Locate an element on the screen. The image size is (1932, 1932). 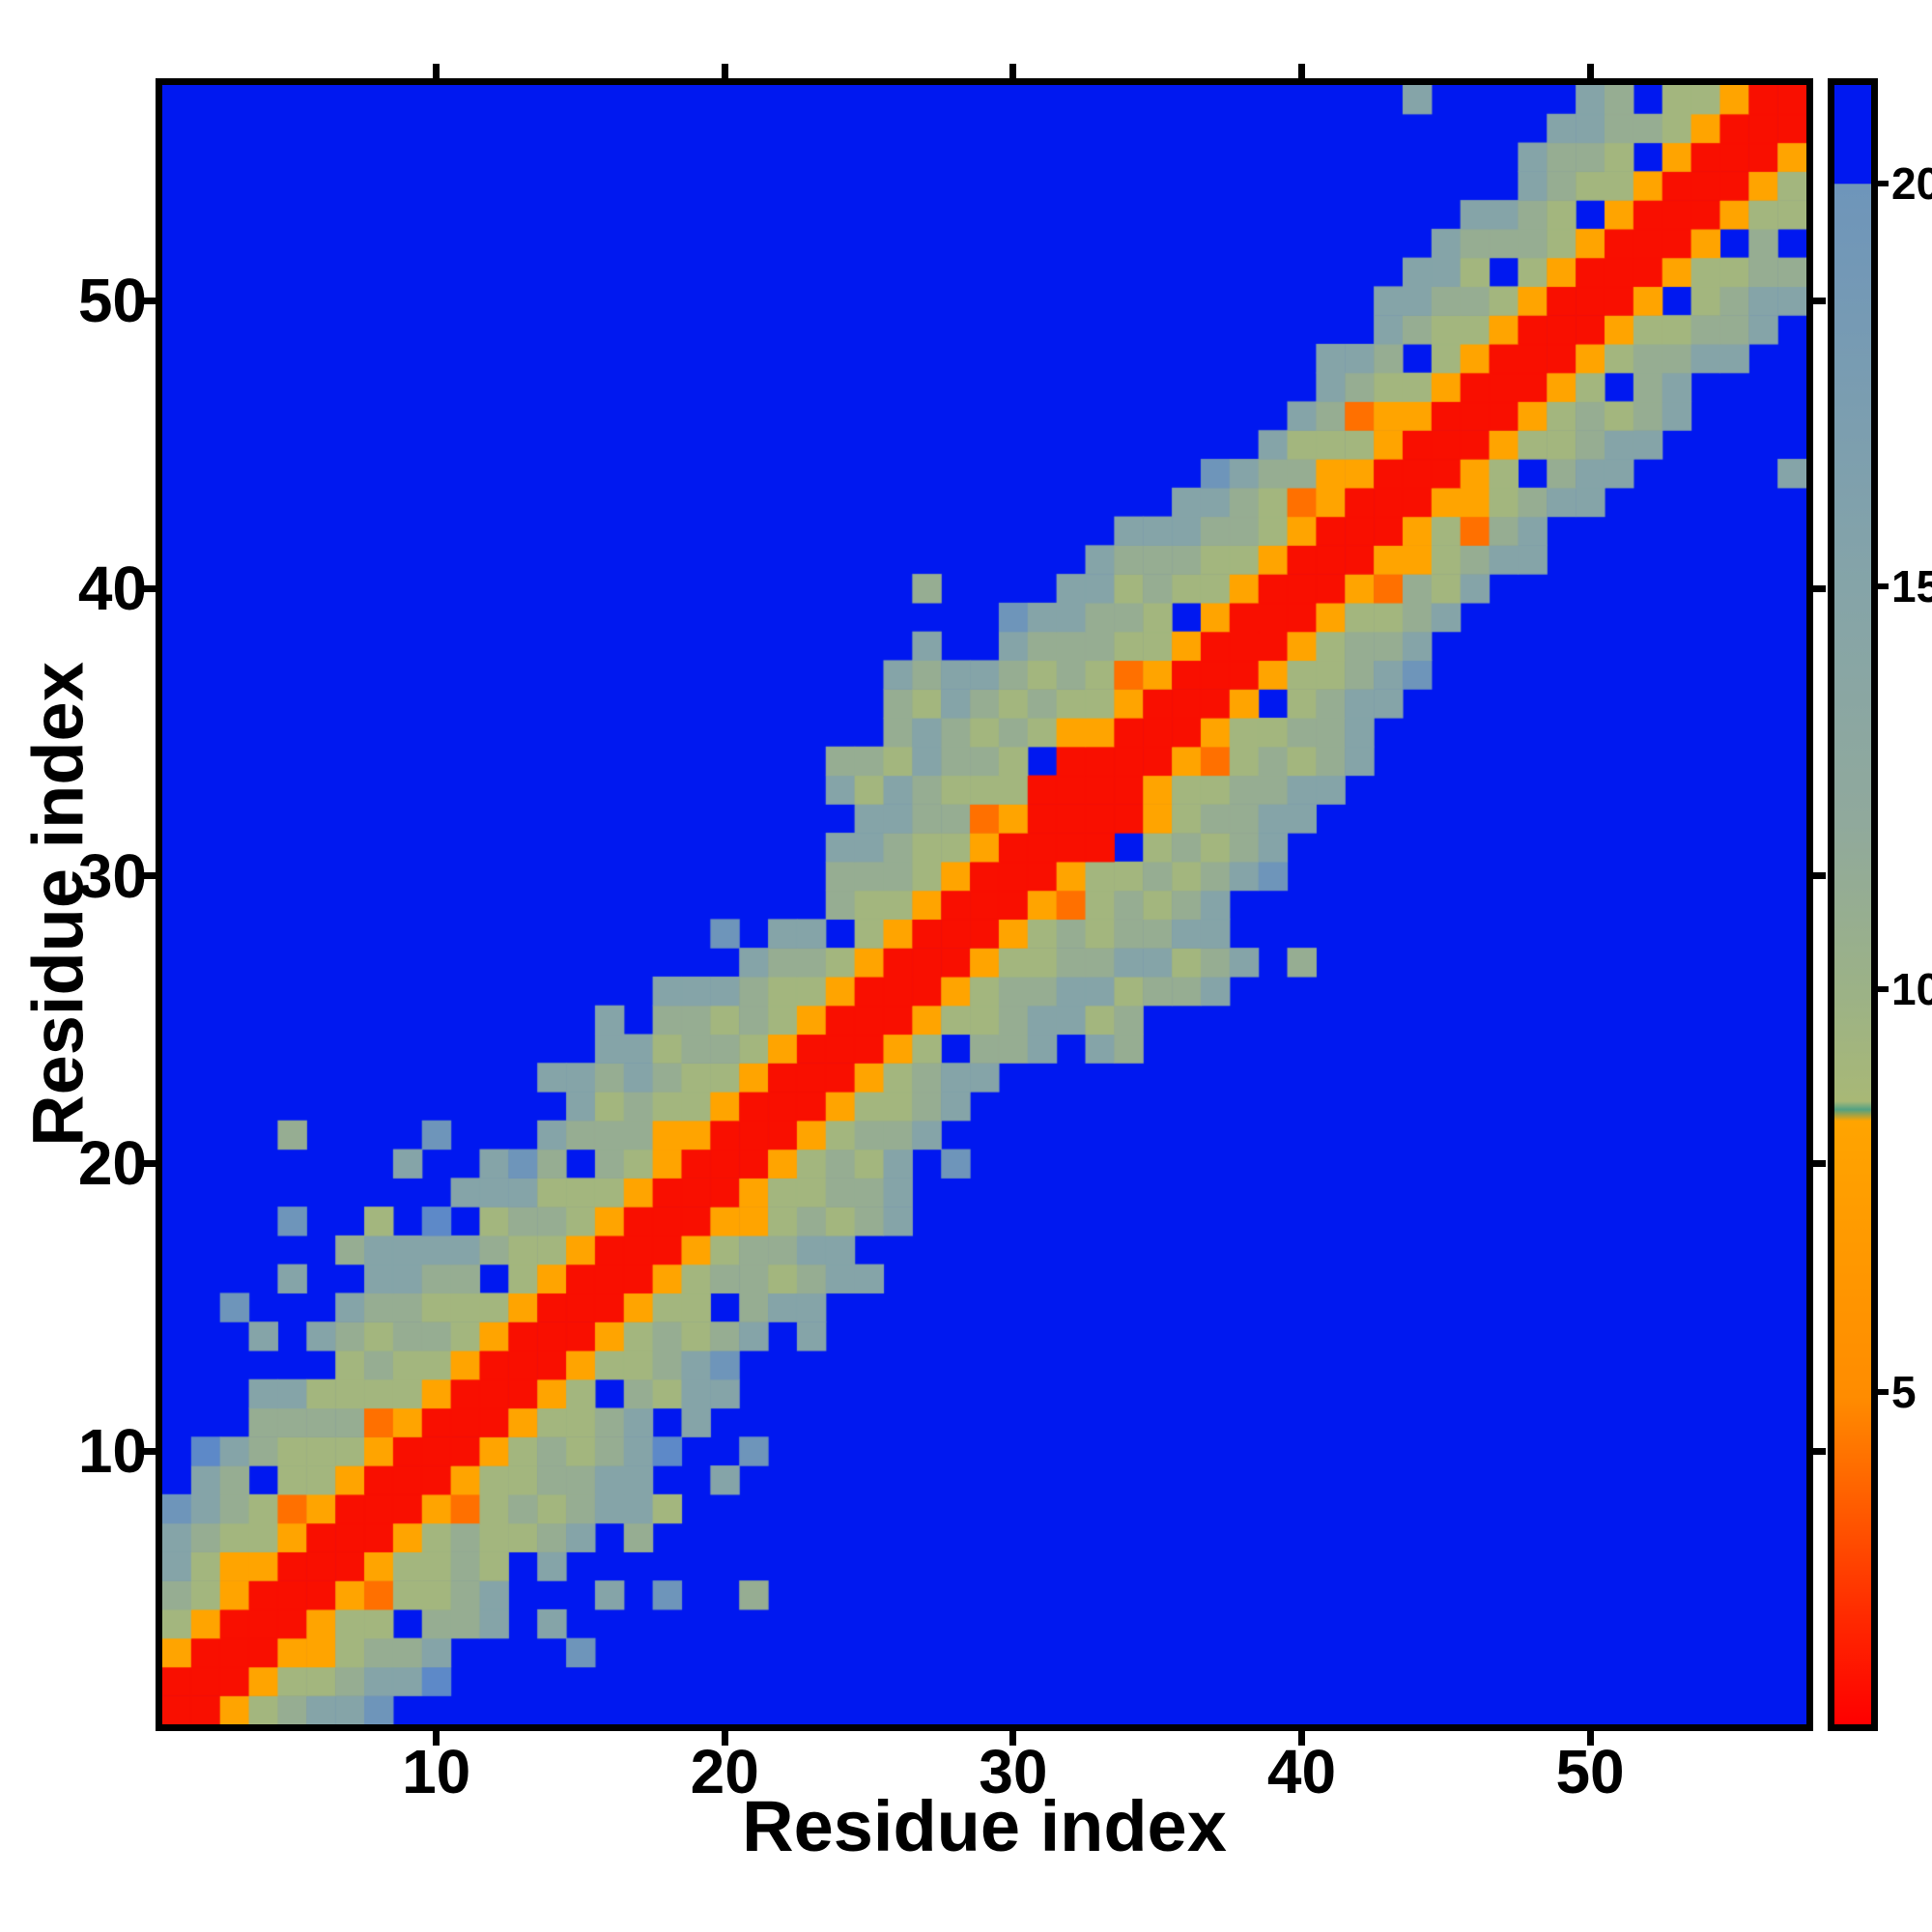
colorbar-tick-label: 15 is located at coordinates (1911, 585).